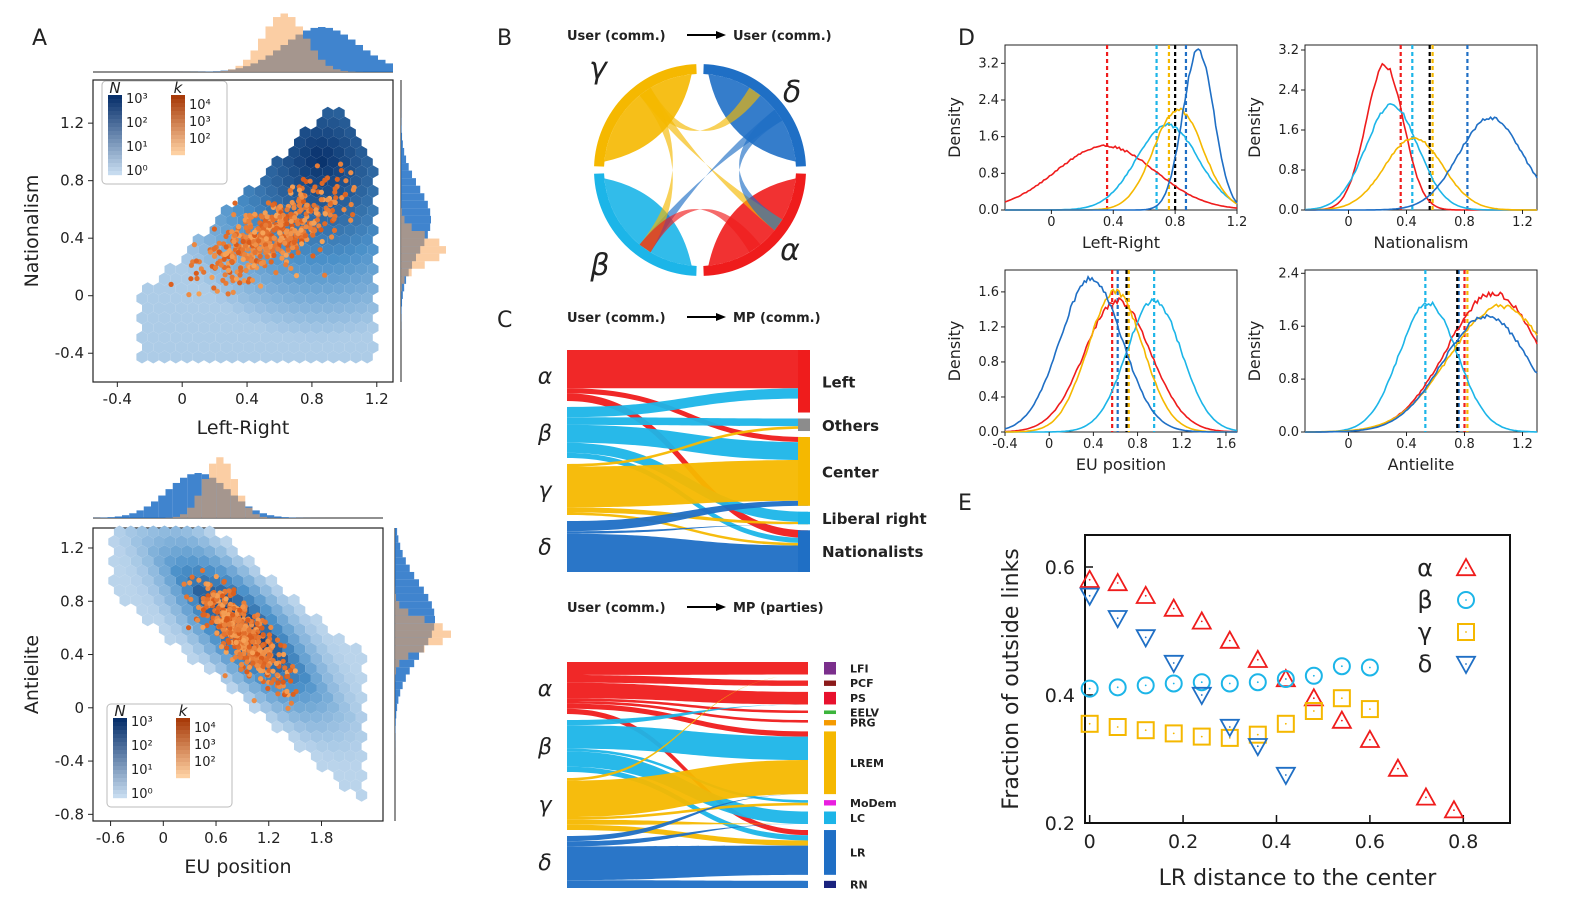  Describe the element at coordinates (687, 422) in the screenshot. I see `sankey-flow` at that location.